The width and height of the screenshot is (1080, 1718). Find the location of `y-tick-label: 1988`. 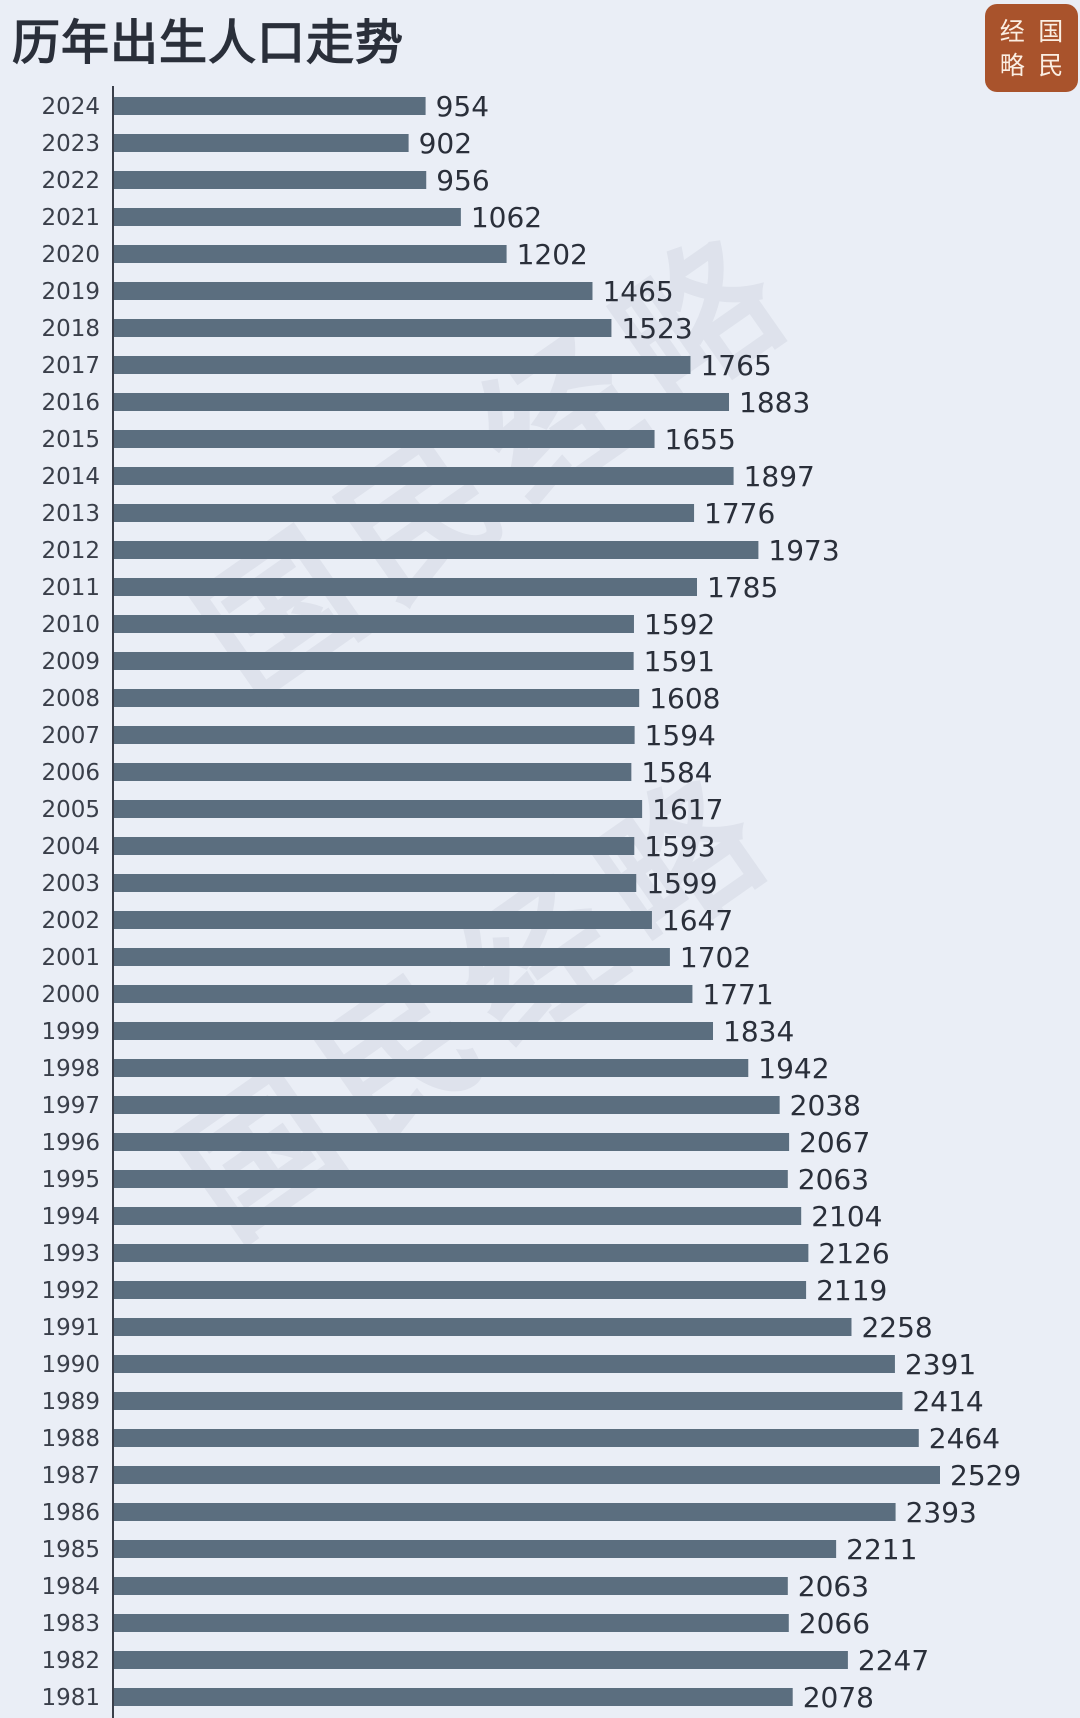

y-tick-label: 1988 is located at coordinates (70, 1439).